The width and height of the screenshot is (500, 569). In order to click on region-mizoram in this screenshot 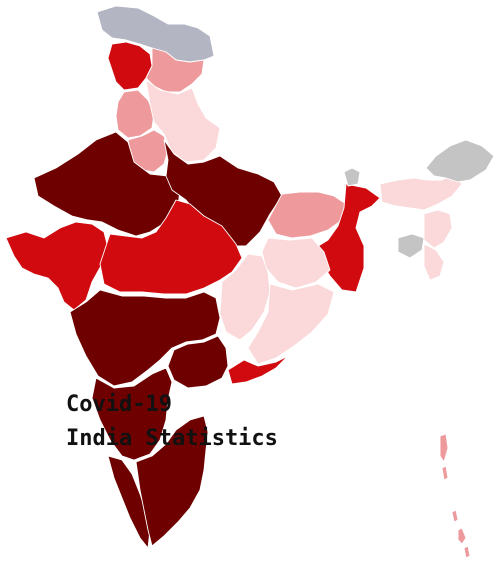, I will do `click(434, 262)`.